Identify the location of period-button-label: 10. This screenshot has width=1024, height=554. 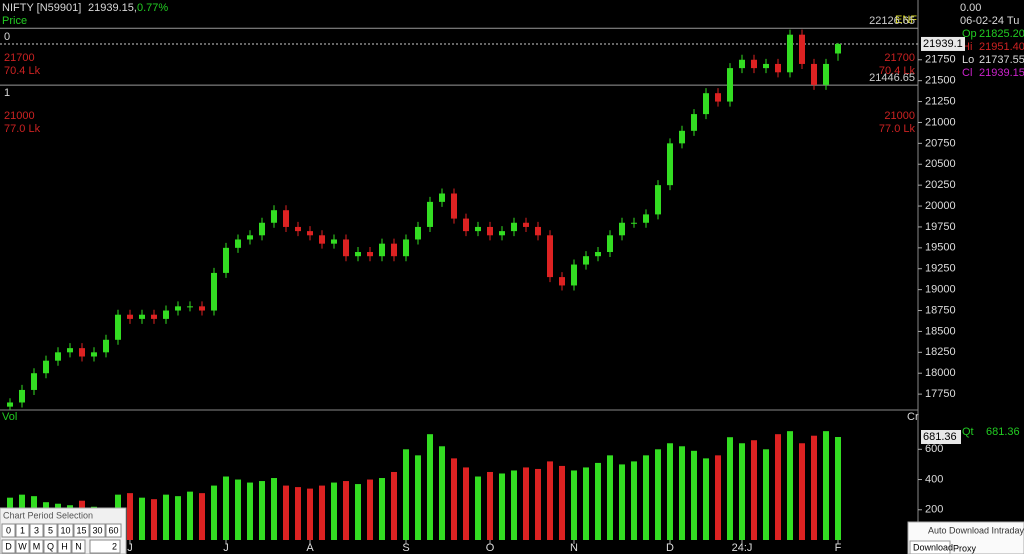
(65, 530).